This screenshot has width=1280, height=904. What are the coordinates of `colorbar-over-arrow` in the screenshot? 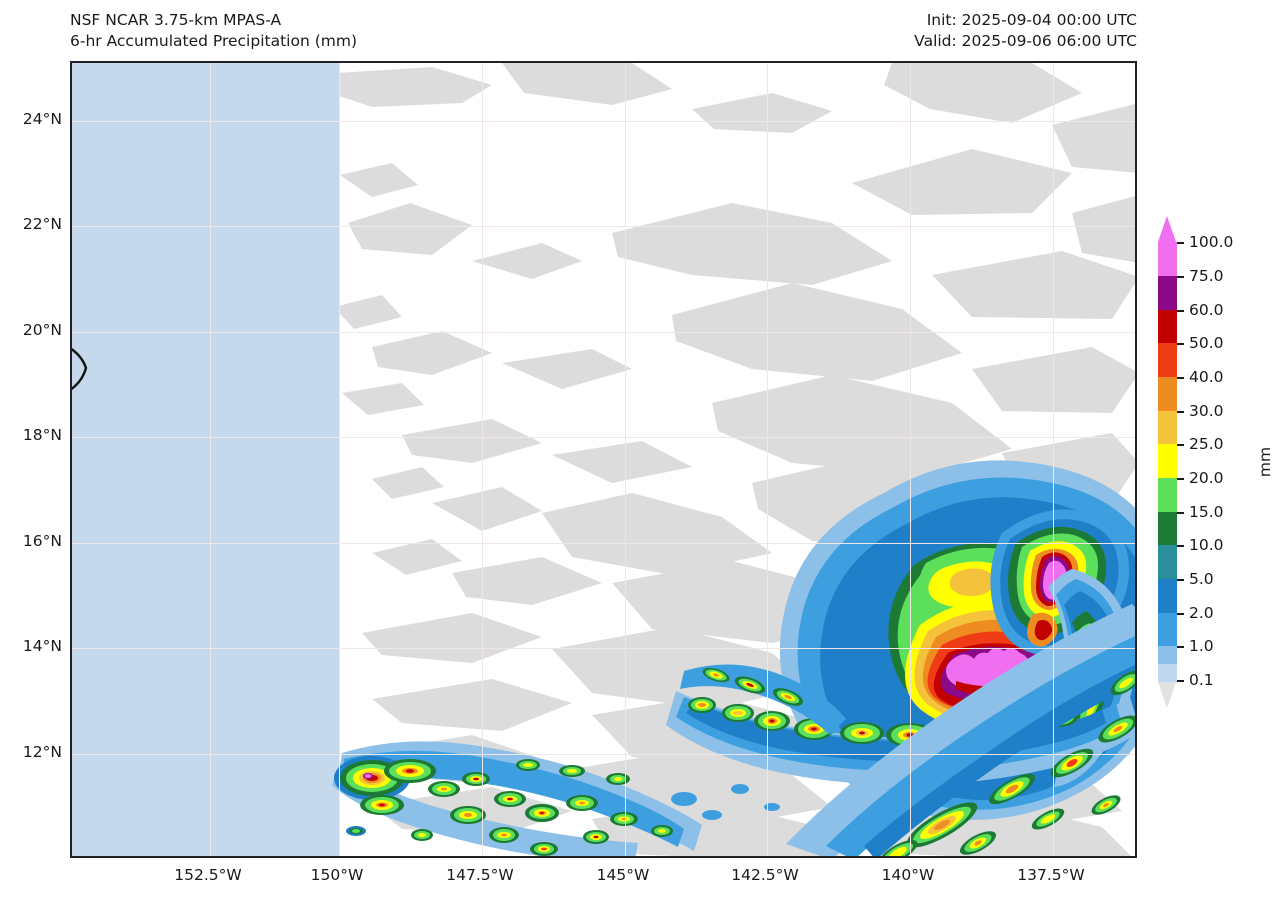 It's located at (1167, 229).